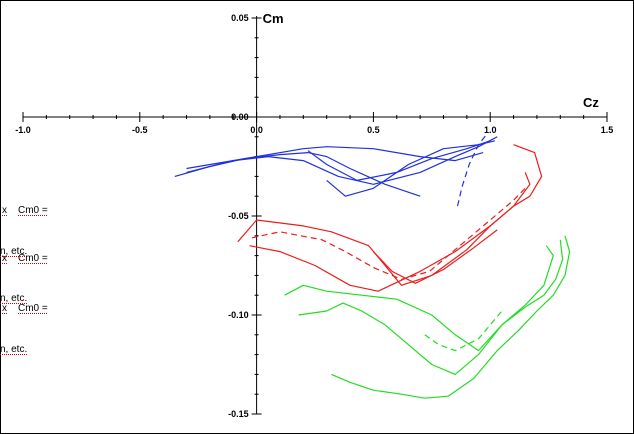 The image size is (634, 434). I want to click on side-note-x-3: x, so click(4, 308).